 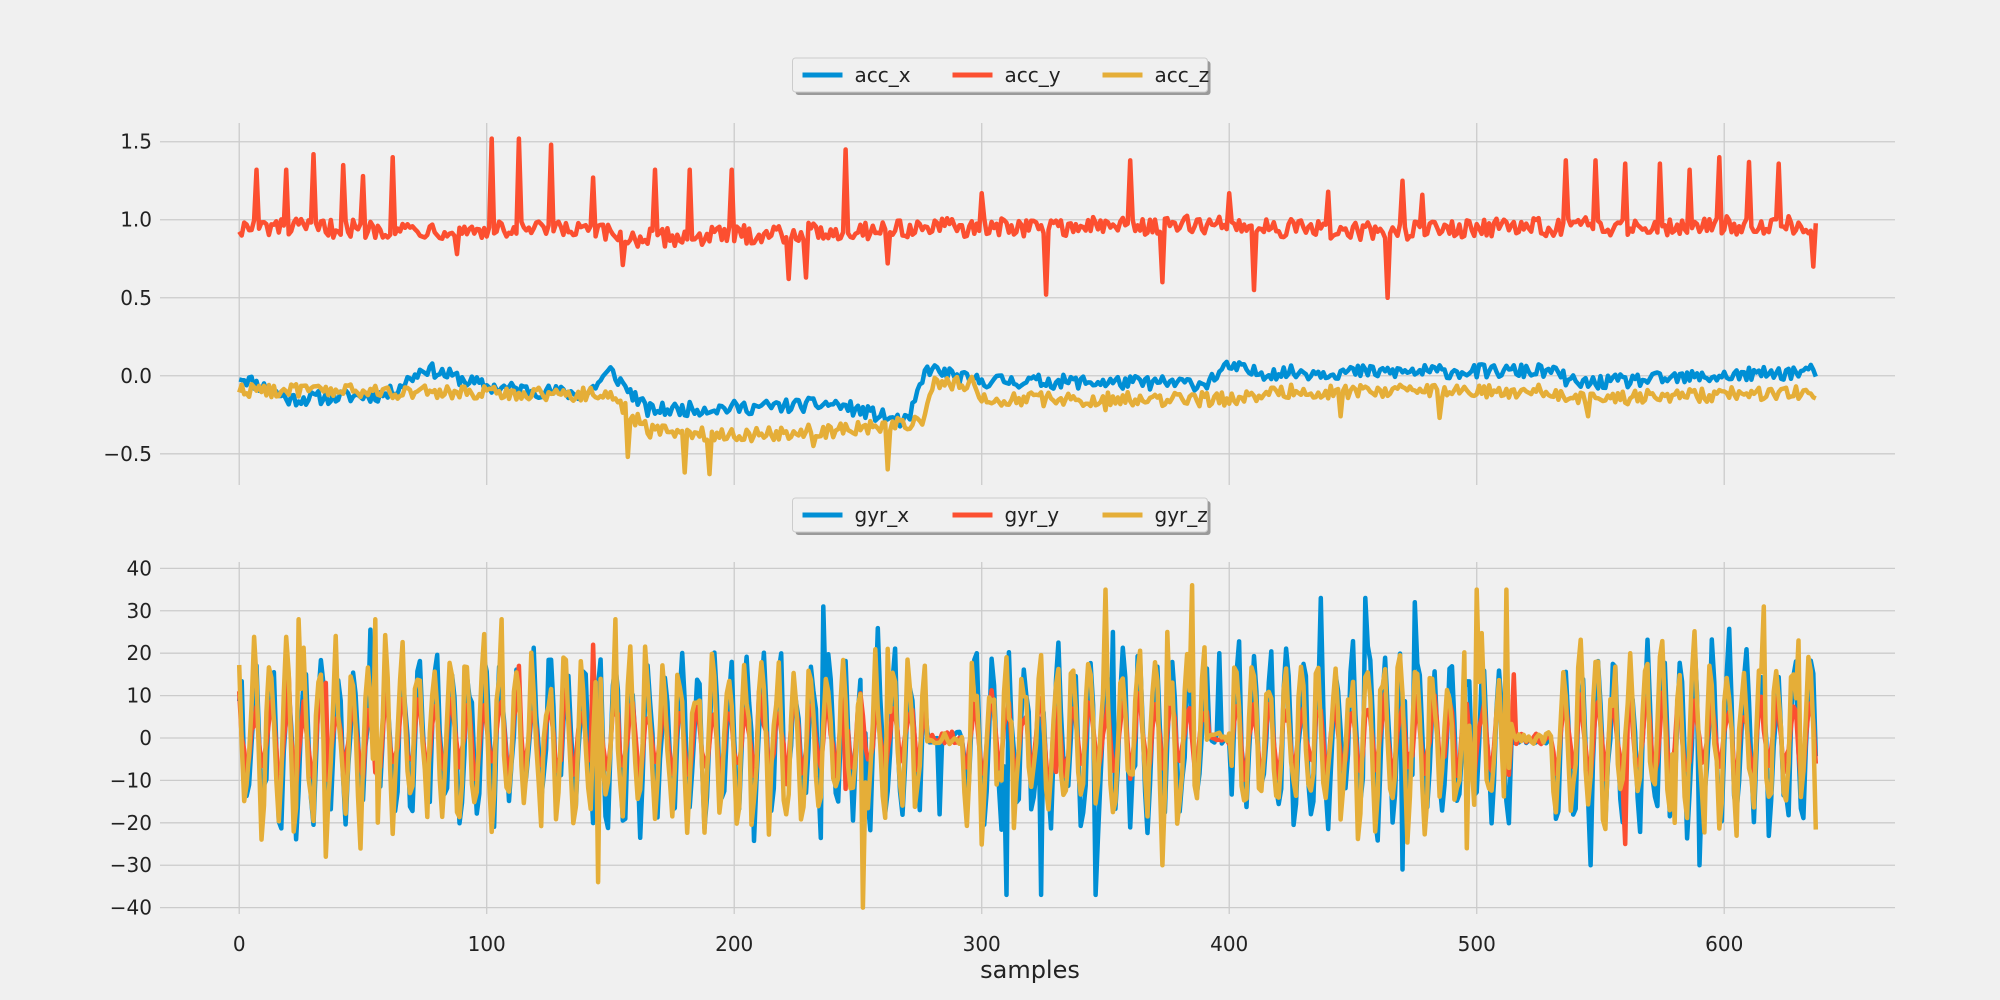 I want to click on acc-y-ticks: −0.5 0.0 0.5 1.0 1.5, so click(x=127, y=298).